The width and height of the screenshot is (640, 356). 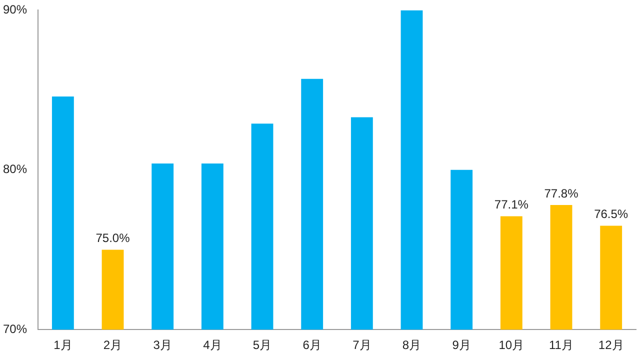 I want to click on x-tick-label: 8月, so click(x=412, y=345).